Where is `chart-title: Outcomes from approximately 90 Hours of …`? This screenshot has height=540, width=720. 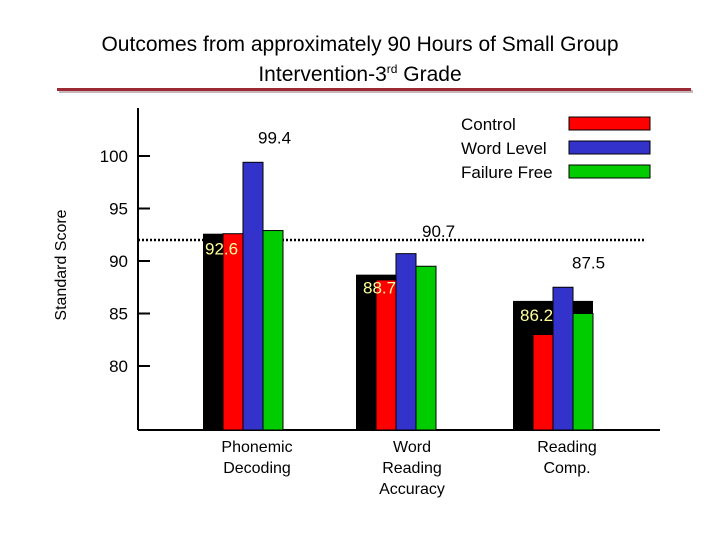
chart-title: Outcomes from approximately 90 Hours of … is located at coordinates (360, 60).